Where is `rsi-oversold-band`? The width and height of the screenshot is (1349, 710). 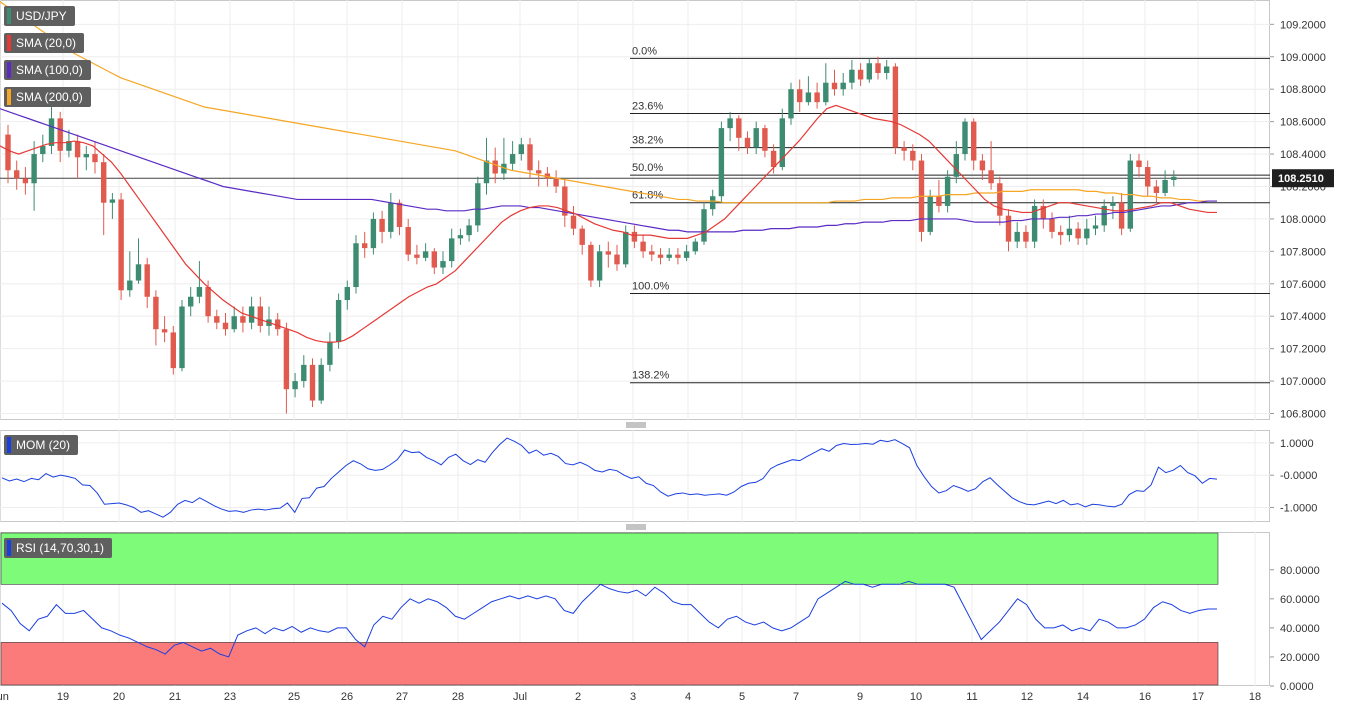 rsi-oversold-band is located at coordinates (609, 664).